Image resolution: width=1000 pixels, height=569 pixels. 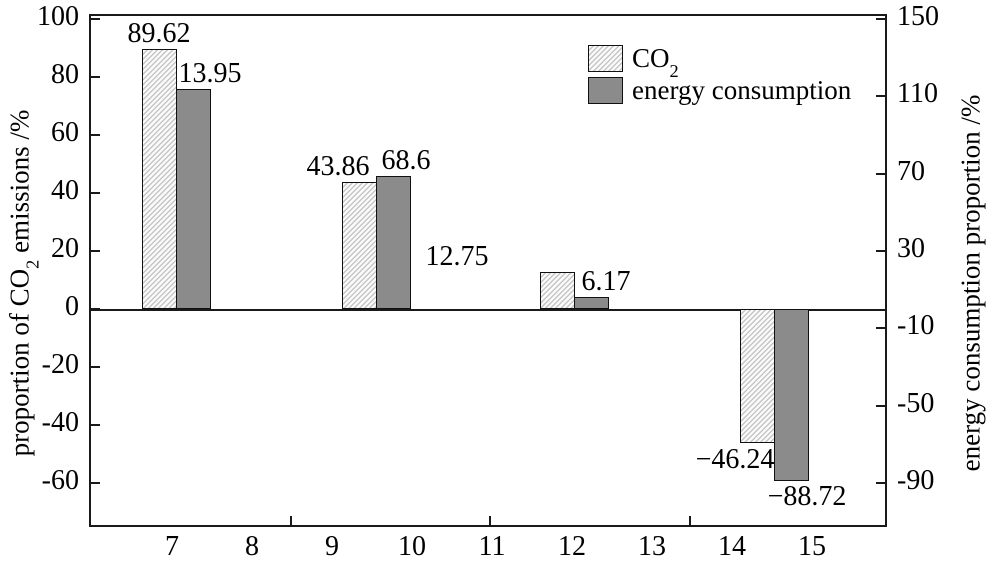 What do you see at coordinates (252, 546) in the screenshot?
I see `x-axis-tick-label: 8` at bounding box center [252, 546].